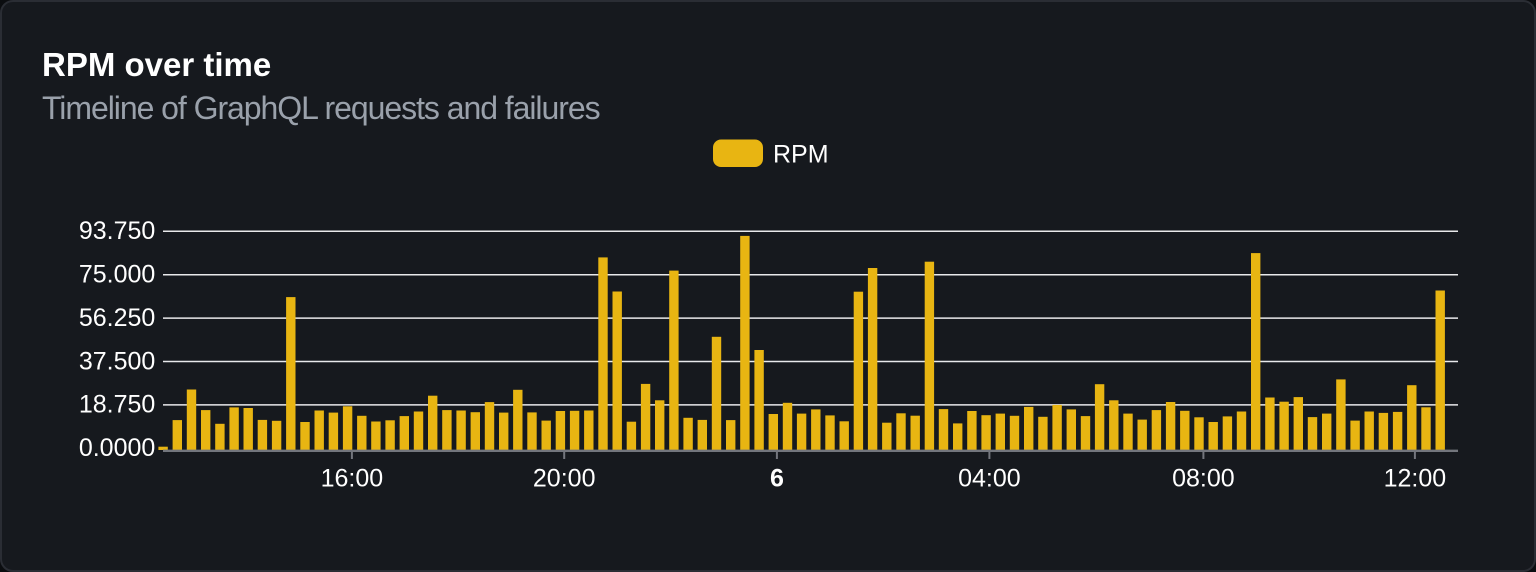  Describe the element at coordinates (801, 155) in the screenshot. I see `svg-text: RPM` at that location.